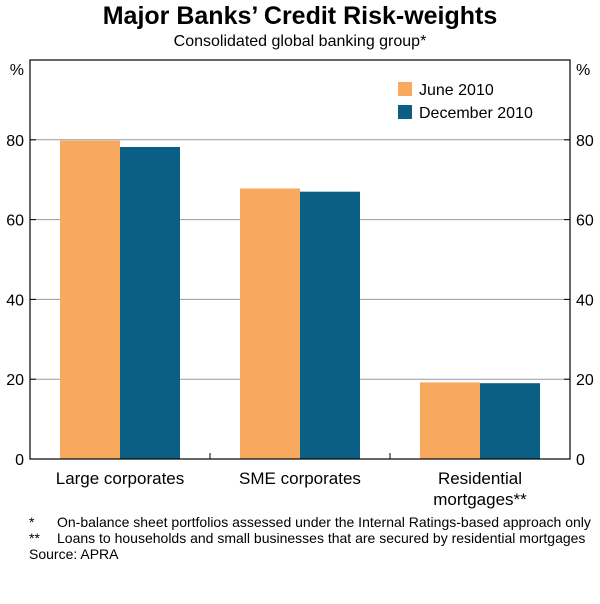  What do you see at coordinates (15, 300) in the screenshot?
I see `y-tick-label-left: 40` at bounding box center [15, 300].